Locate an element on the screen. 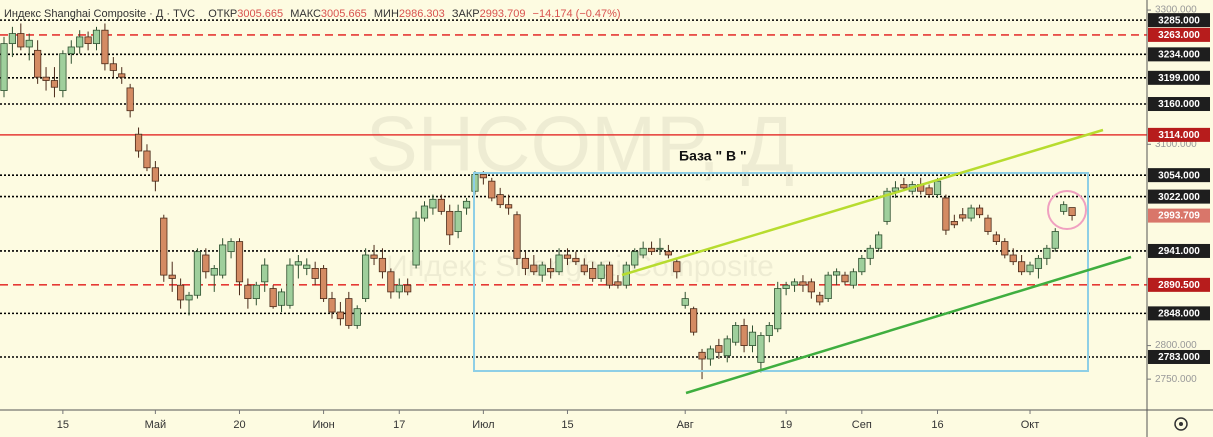 The height and width of the screenshot is (437, 1213). settings-icon is located at coordinates (1181, 424).